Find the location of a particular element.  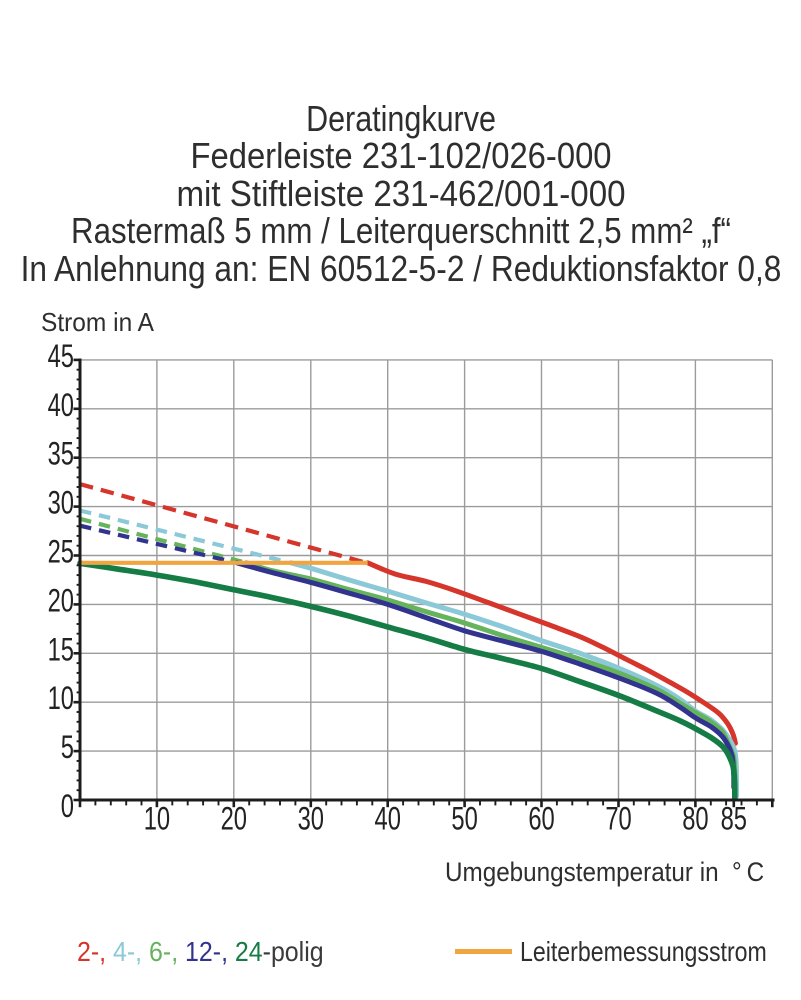

svg-text: 85 is located at coordinates (734, 819).